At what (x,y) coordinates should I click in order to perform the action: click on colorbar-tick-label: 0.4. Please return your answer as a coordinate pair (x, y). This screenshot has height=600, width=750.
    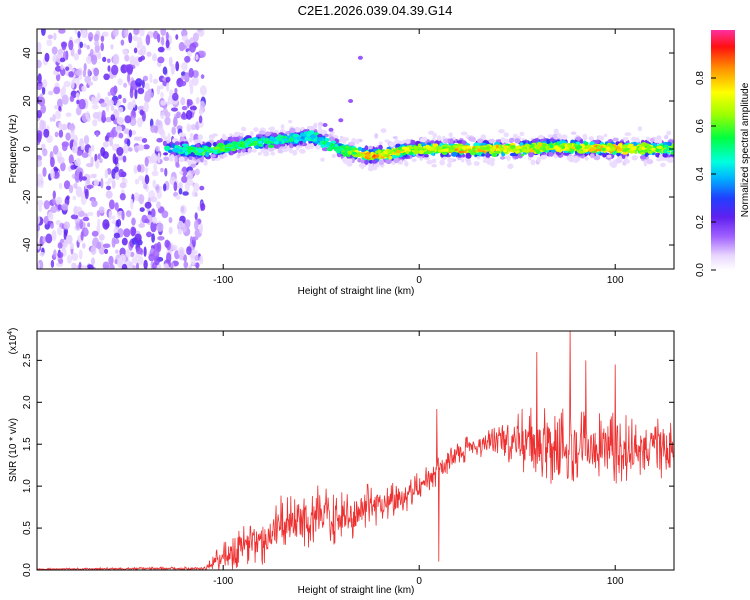
    Looking at the image, I should click on (700, 174).